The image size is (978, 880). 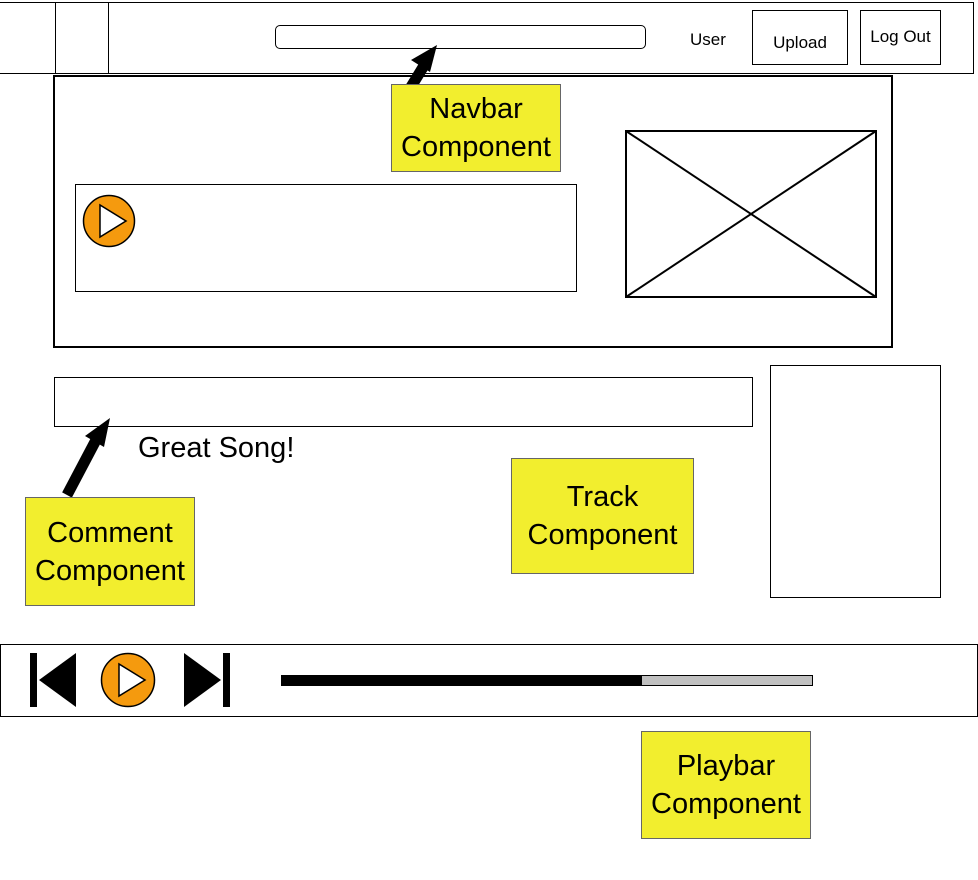 What do you see at coordinates (476, 109) in the screenshot?
I see `note-line: Navbar` at bounding box center [476, 109].